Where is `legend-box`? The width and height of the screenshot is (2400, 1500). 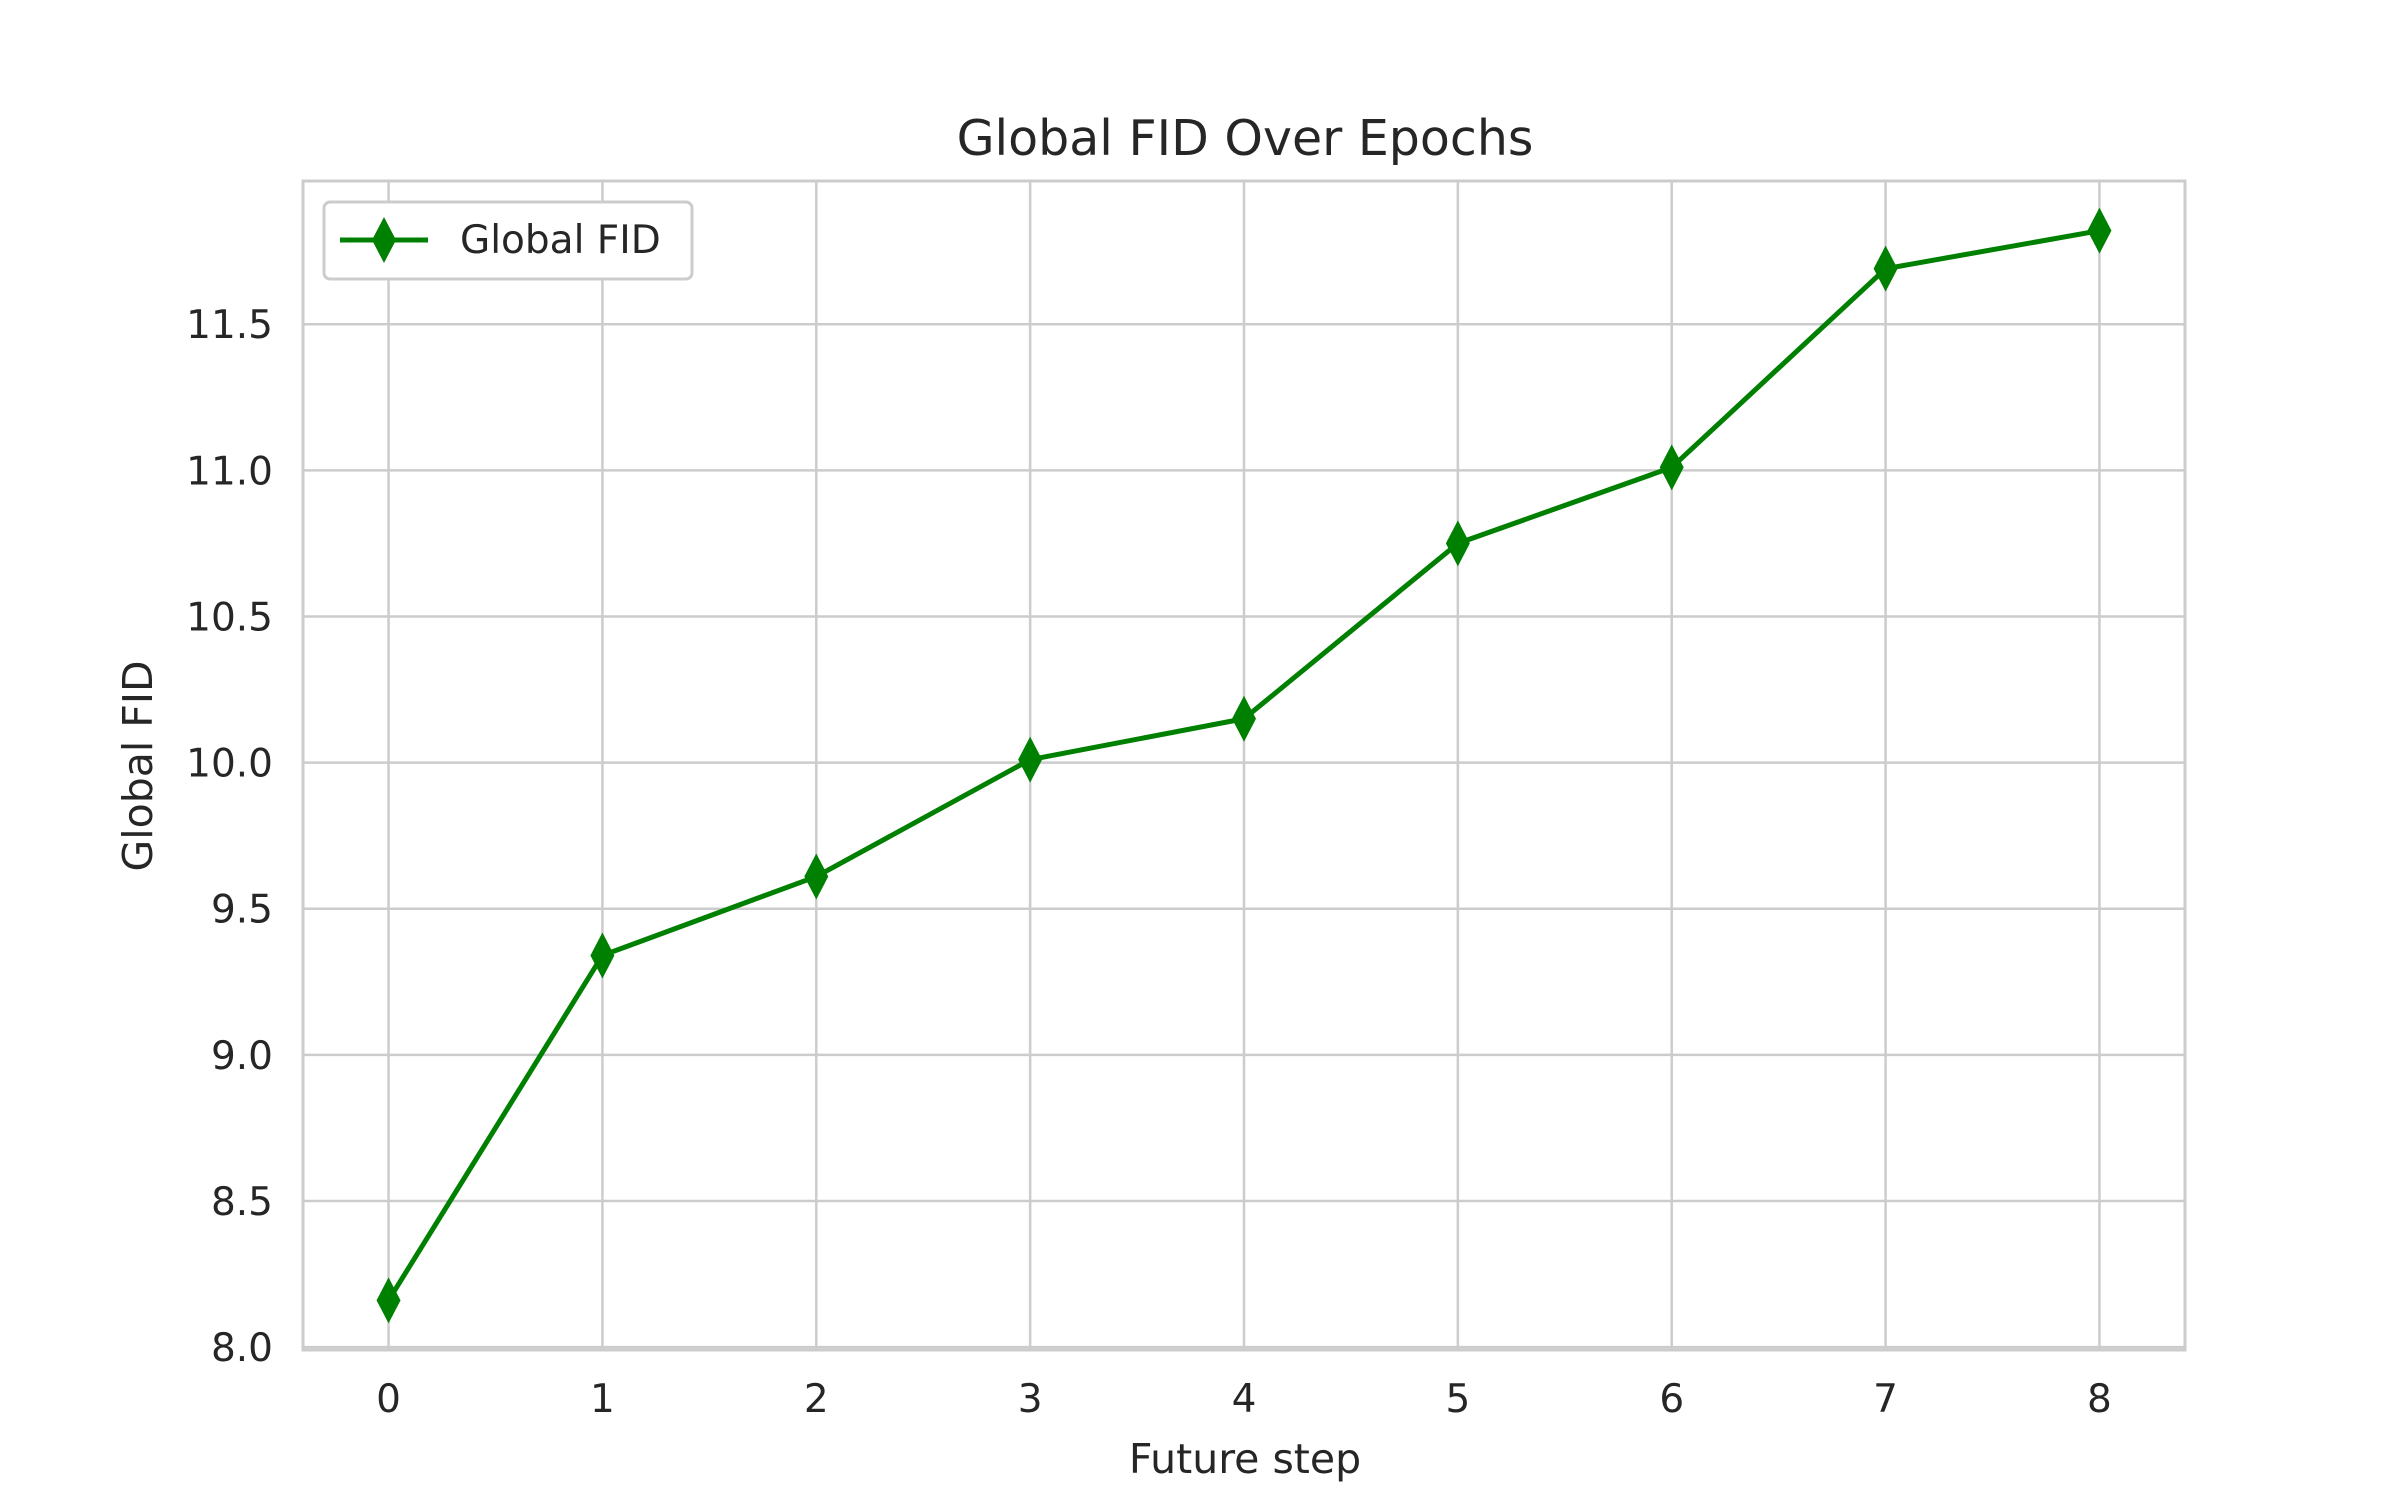 legend-box is located at coordinates (508, 240).